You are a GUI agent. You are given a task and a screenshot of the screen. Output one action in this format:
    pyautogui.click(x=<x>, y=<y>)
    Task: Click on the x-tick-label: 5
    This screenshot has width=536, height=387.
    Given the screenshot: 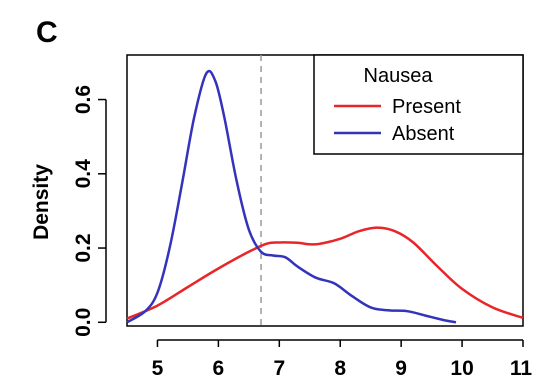 What is the action you would take?
    pyautogui.click(x=158, y=368)
    